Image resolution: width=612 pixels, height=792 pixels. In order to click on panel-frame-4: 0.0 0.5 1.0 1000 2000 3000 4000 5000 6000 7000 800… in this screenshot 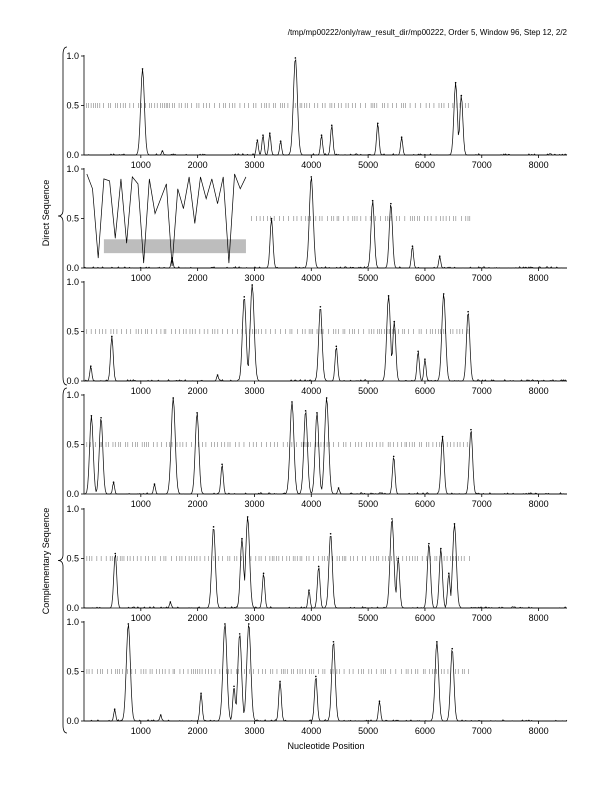, I will do `click(316, 449)`.